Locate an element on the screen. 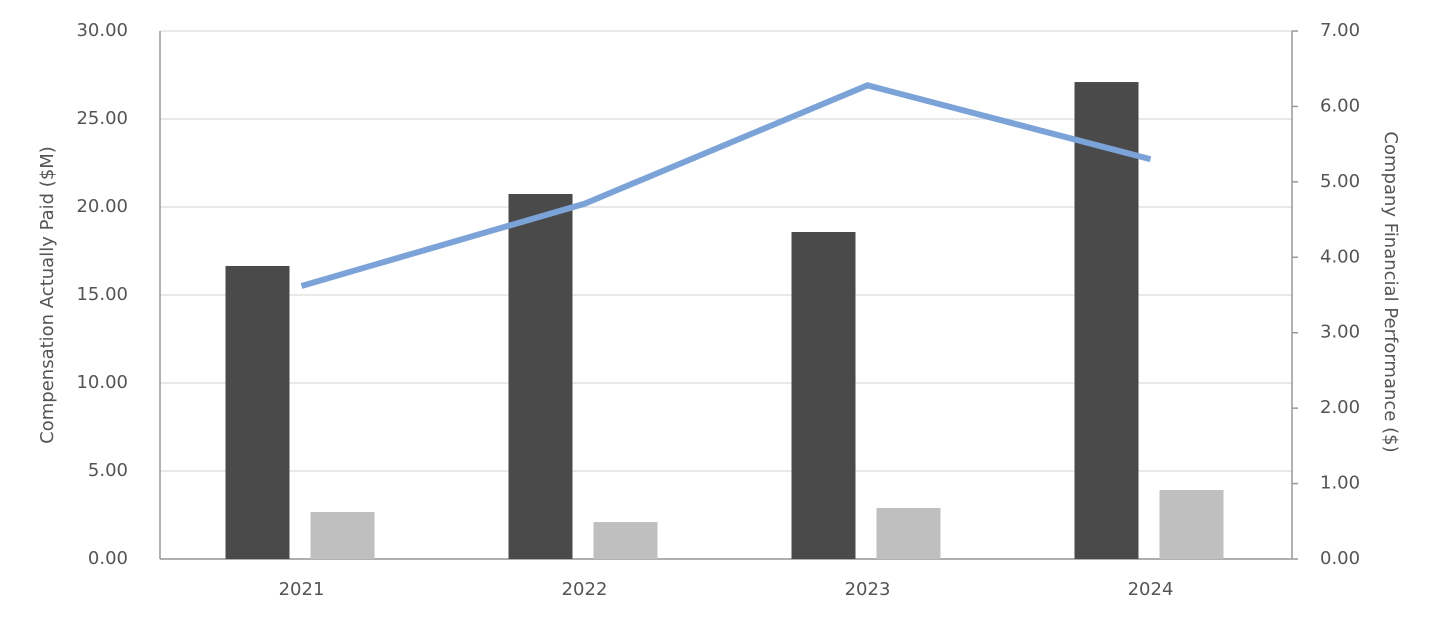 This screenshot has height=632, width=1440. x-tick-label: 2022 is located at coordinates (585, 589).